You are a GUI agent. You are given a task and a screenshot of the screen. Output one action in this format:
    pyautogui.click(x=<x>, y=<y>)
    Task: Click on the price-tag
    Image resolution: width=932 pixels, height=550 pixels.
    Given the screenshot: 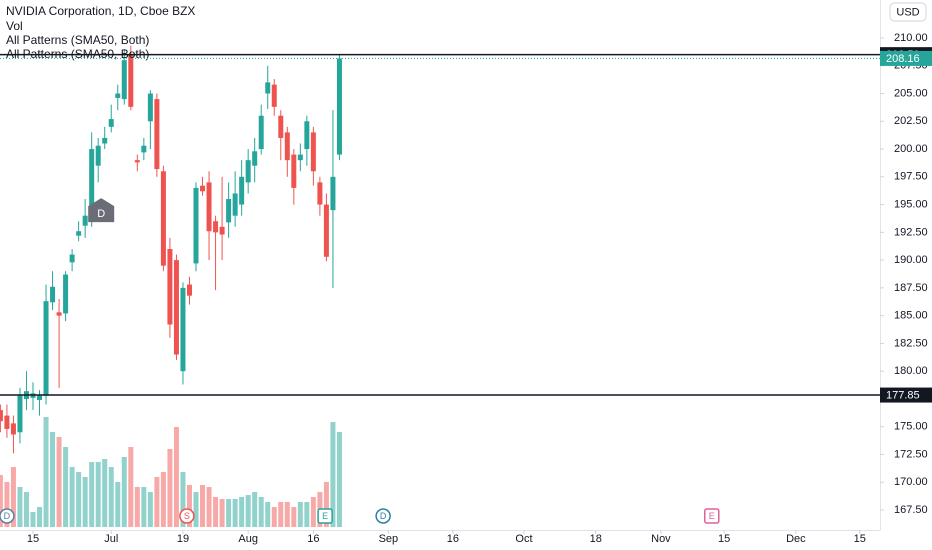 What is the action you would take?
    pyautogui.click(x=906, y=395)
    